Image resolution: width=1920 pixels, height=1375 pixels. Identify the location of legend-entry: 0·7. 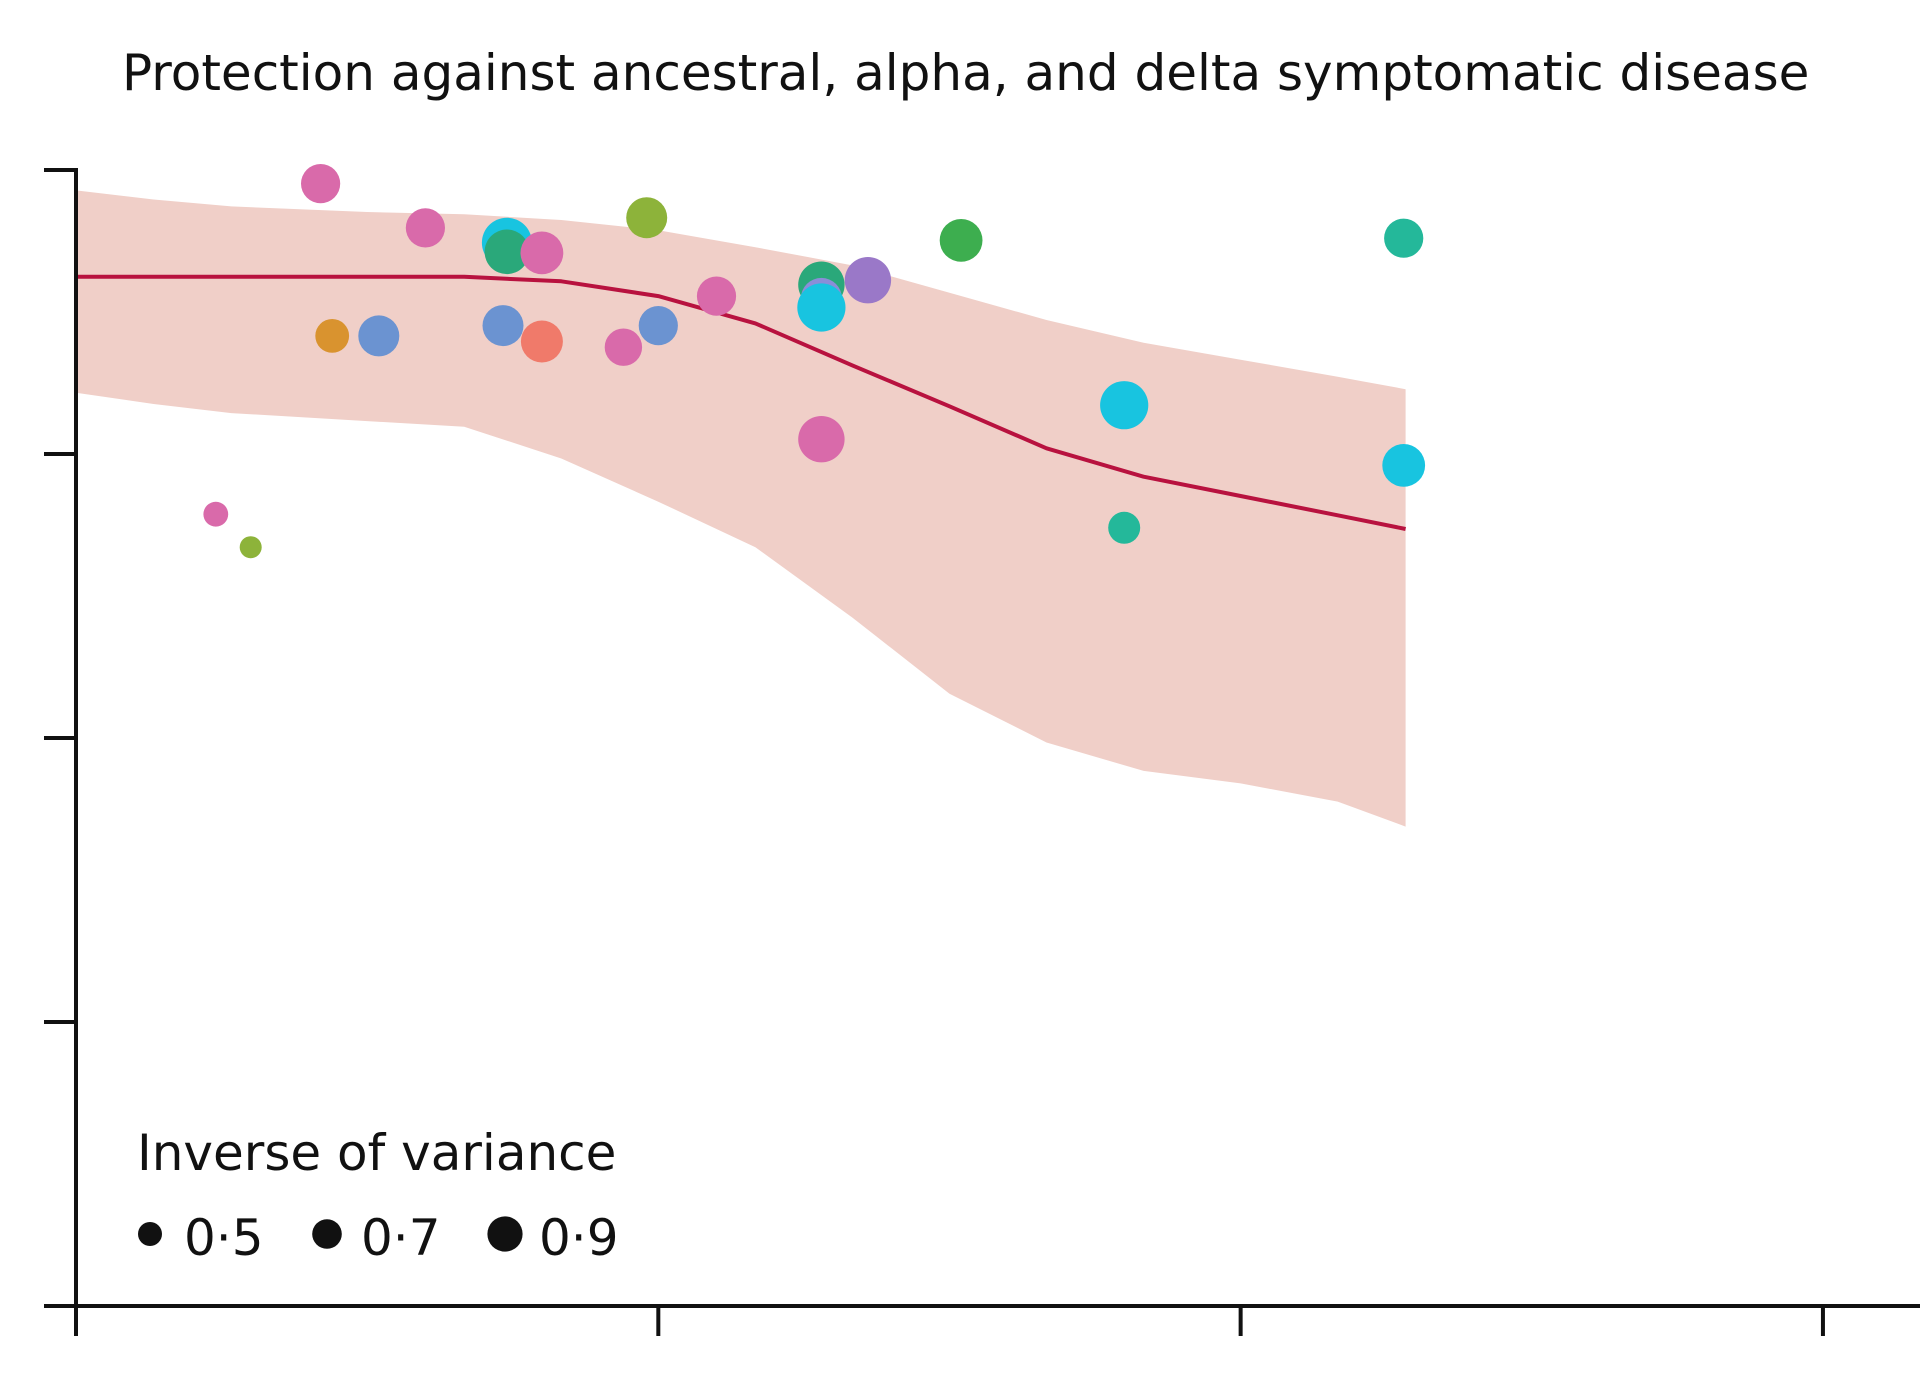
(376, 1238).